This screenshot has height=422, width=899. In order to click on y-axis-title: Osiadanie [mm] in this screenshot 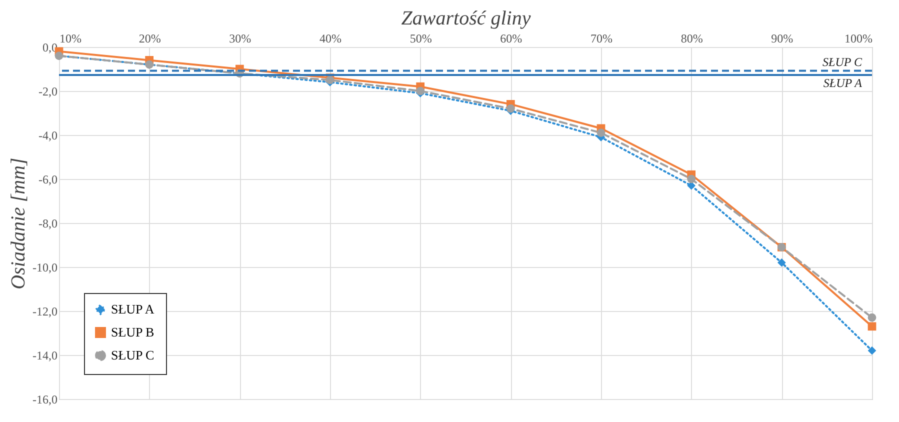, I will do `click(19, 224)`.